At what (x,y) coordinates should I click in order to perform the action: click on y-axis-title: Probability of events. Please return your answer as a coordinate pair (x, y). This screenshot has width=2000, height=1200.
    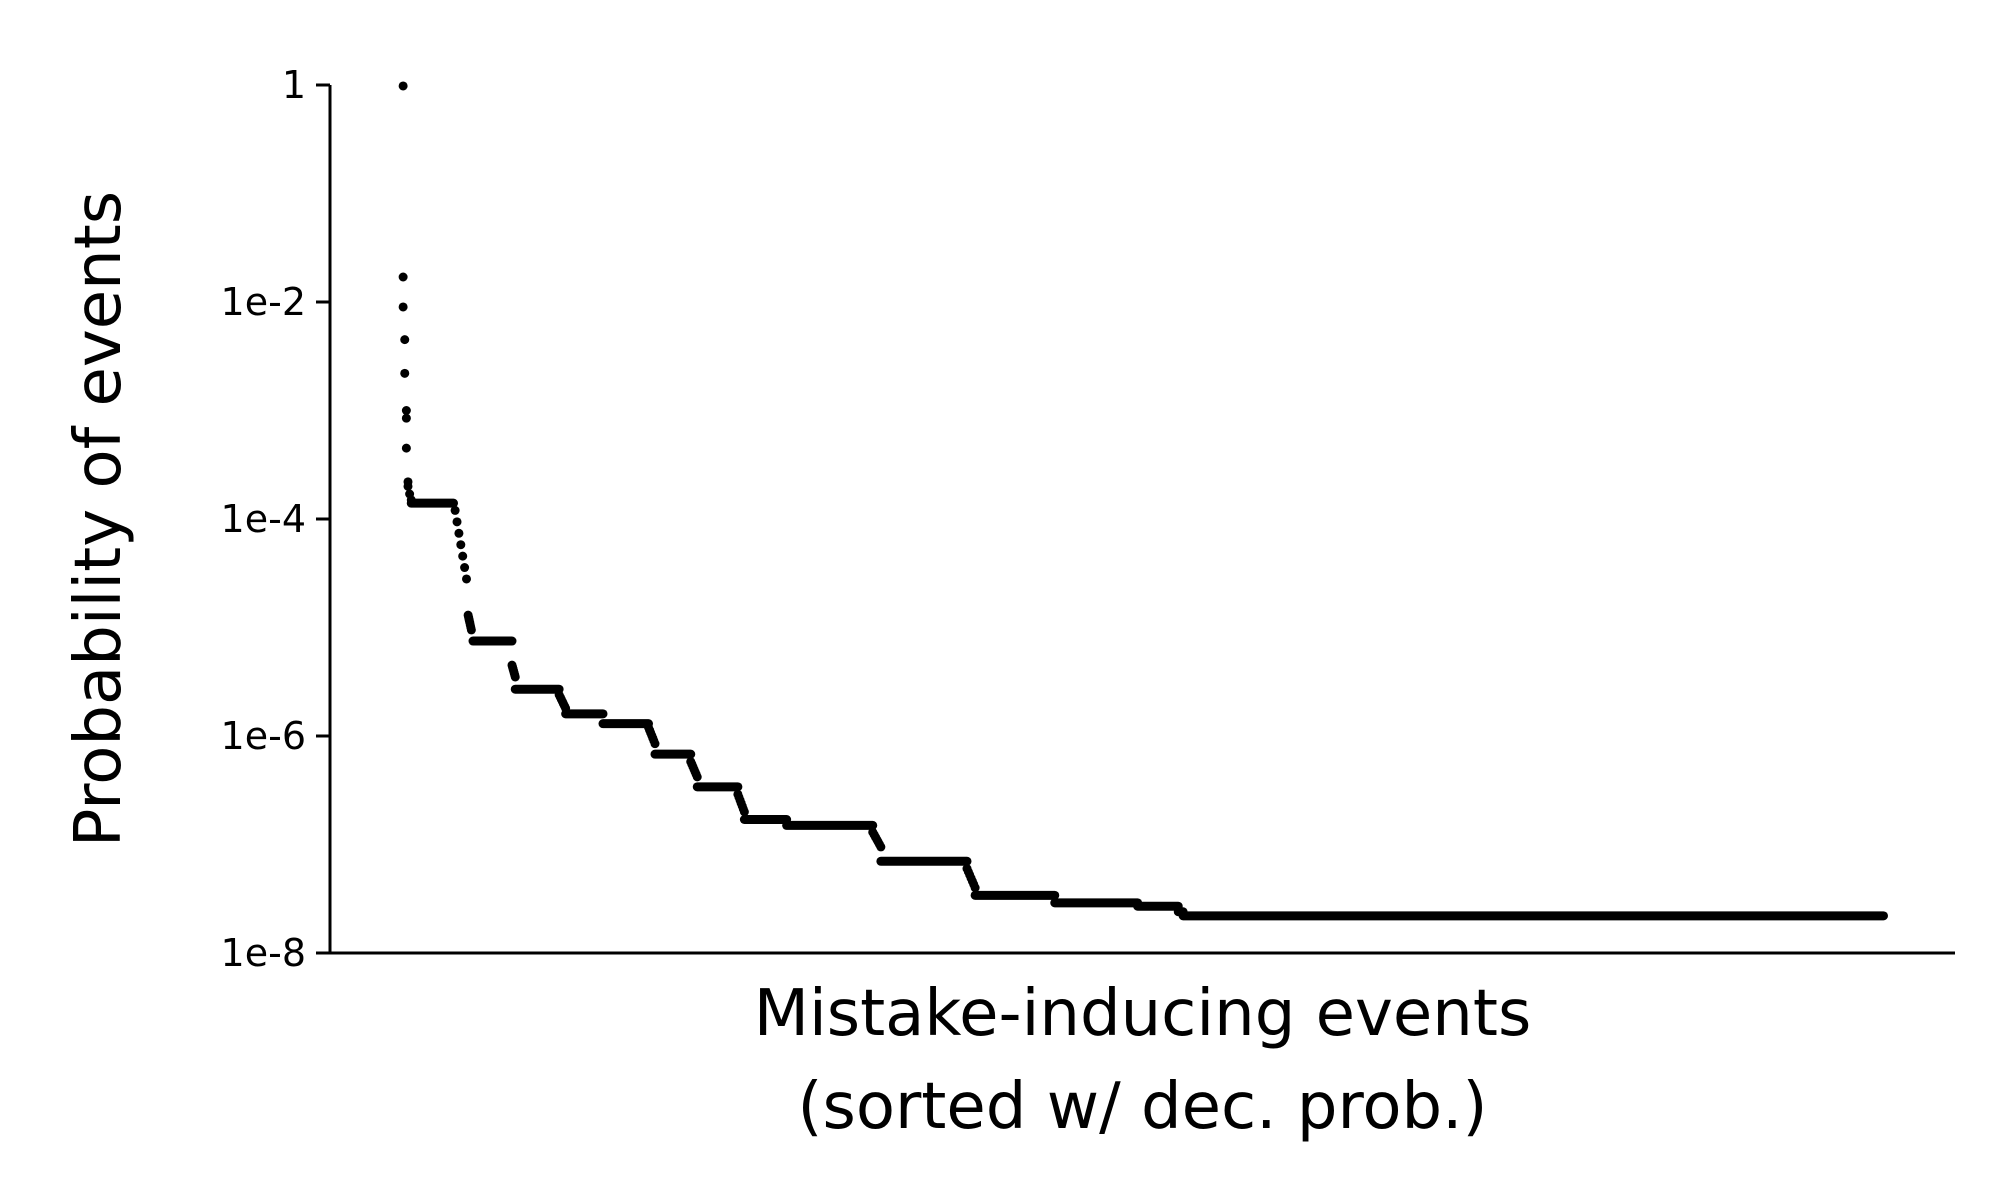
    Looking at the image, I should click on (99, 519).